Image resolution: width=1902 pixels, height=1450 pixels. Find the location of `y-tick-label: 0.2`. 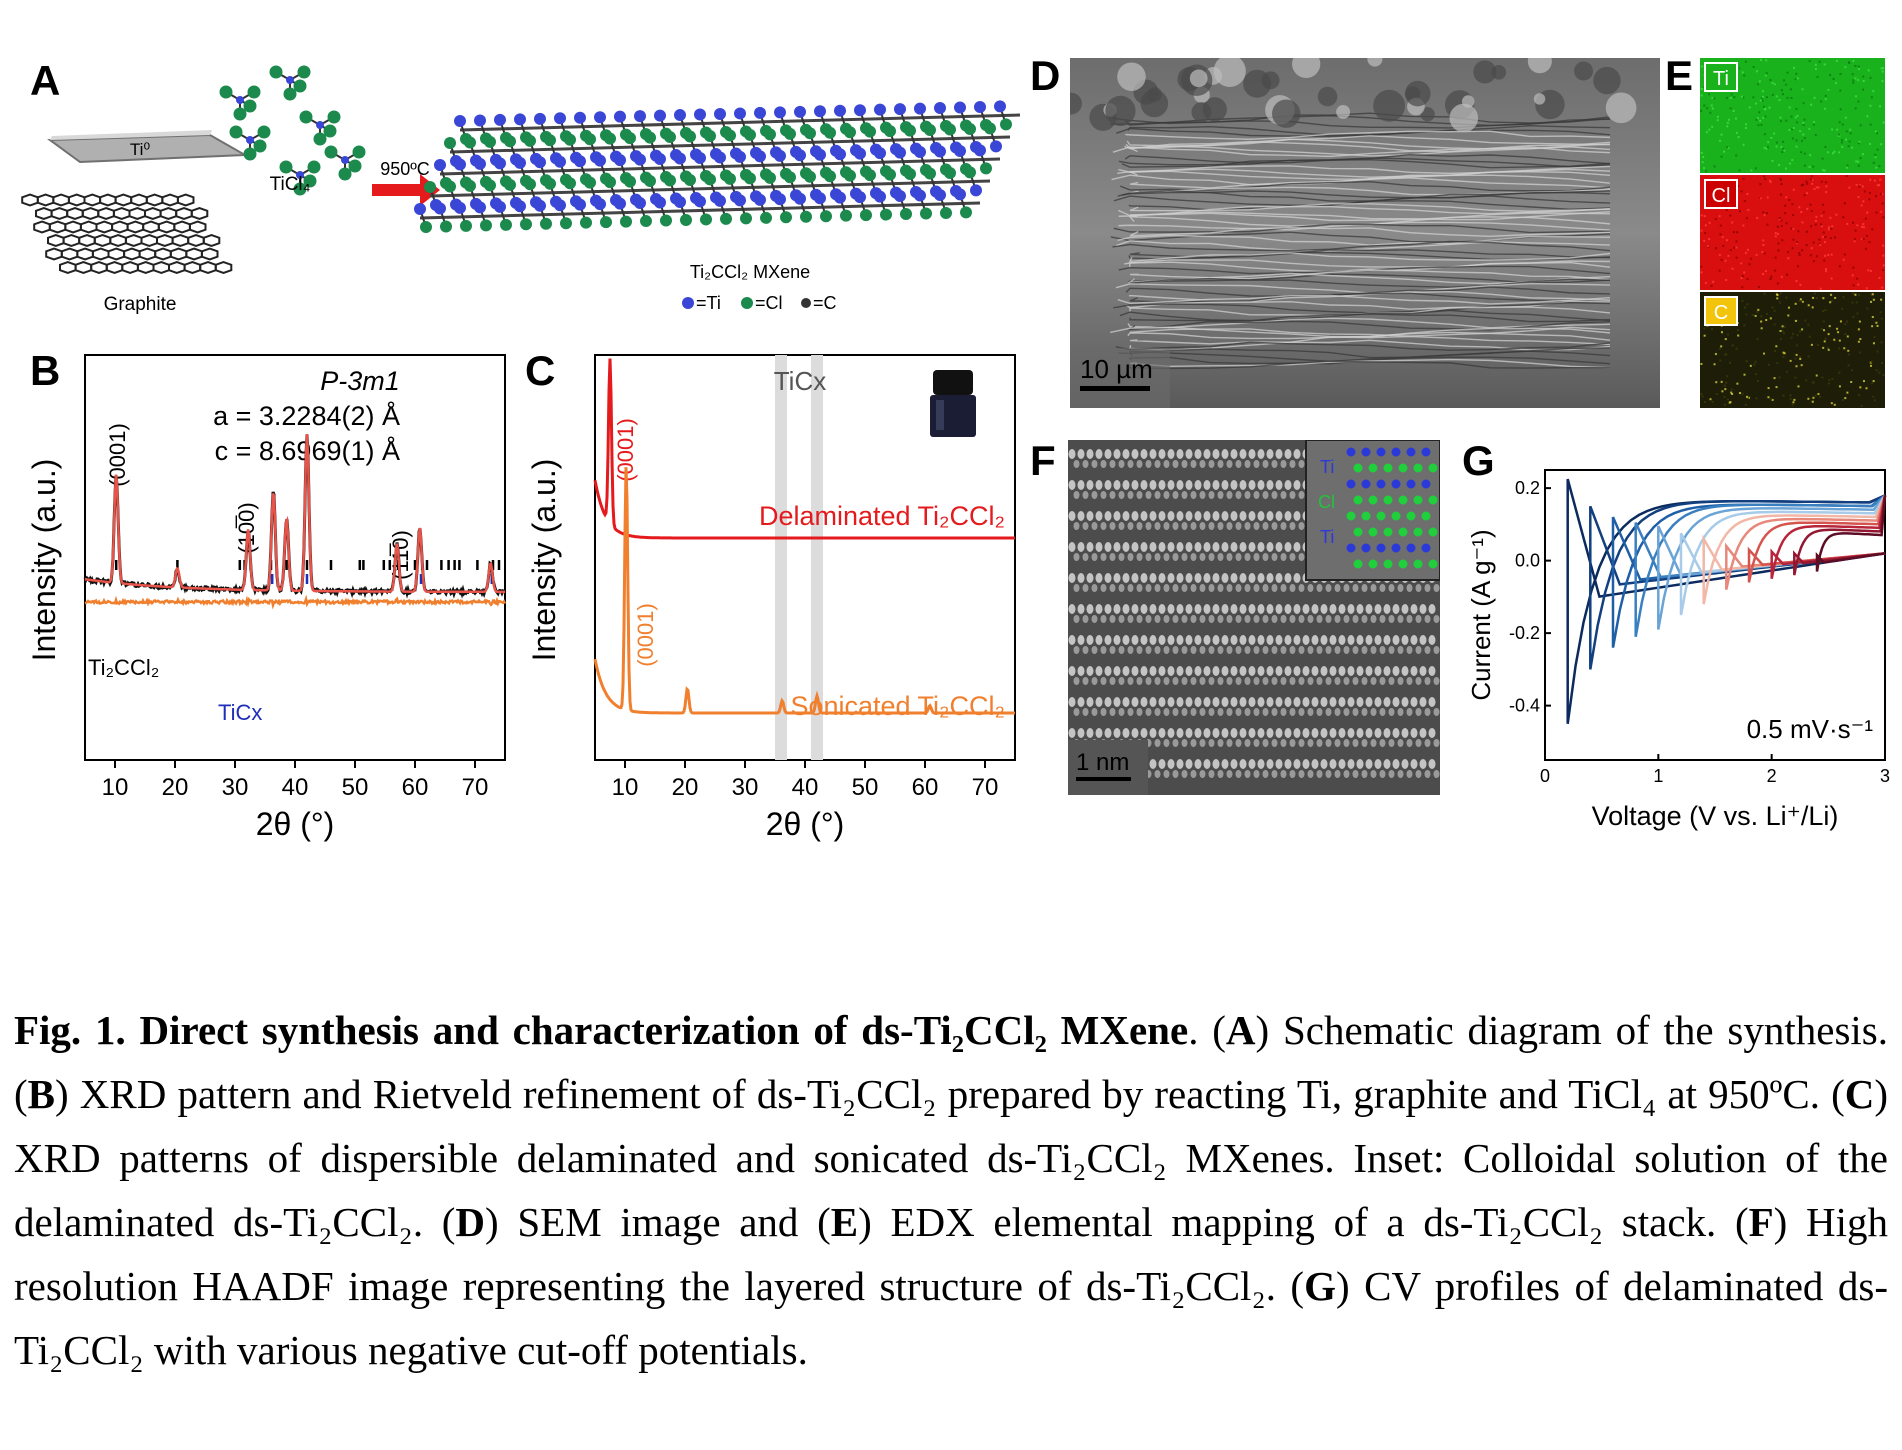

y-tick-label: 0.2 is located at coordinates (1527, 488).